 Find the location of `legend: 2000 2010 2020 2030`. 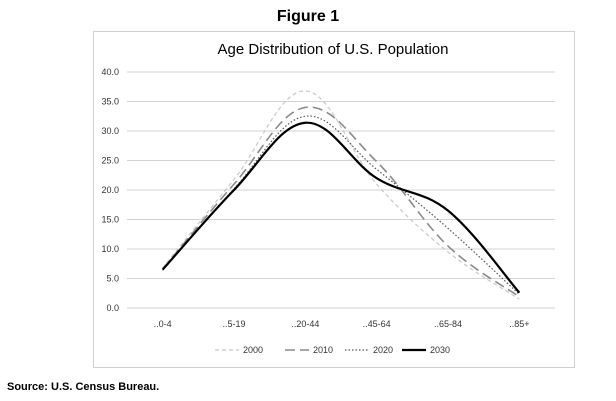

legend: 2000 2010 2020 2030 is located at coordinates (332, 350).